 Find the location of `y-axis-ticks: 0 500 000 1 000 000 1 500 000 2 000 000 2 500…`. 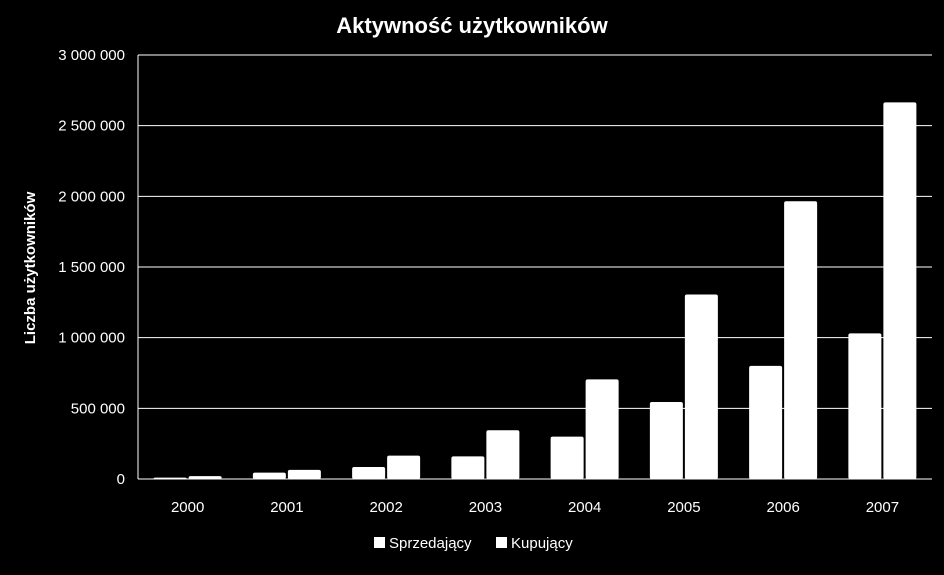

y-axis-ticks: 0 500 000 1 000 000 1 500 000 2 000 000 2 500… is located at coordinates (91, 267).